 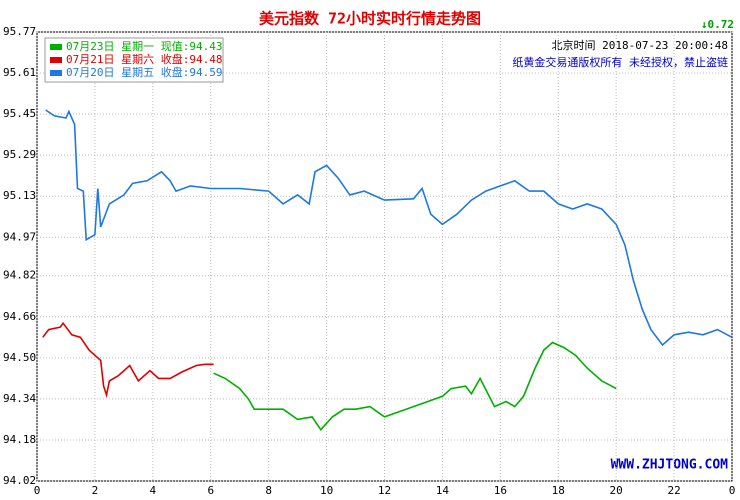 What do you see at coordinates (19, 398) in the screenshot?
I see `y-tick-label: 94.34` at bounding box center [19, 398].